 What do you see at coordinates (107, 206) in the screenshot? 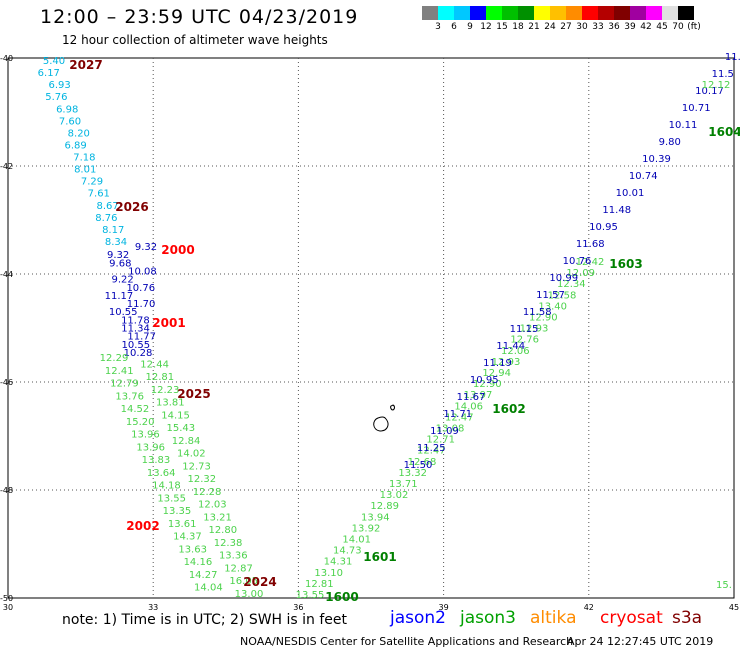
I see `swh-value-label: 8.67` at bounding box center [107, 206].